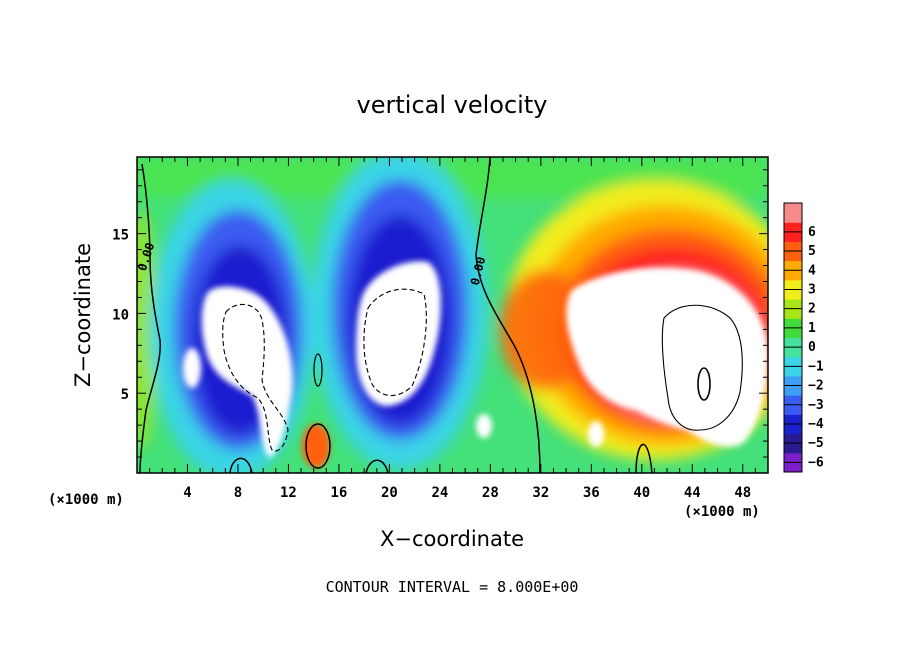 This screenshot has height=654, width=904. Describe the element at coordinates (816, 405) in the screenshot. I see `colorbar-label: −3` at that location.